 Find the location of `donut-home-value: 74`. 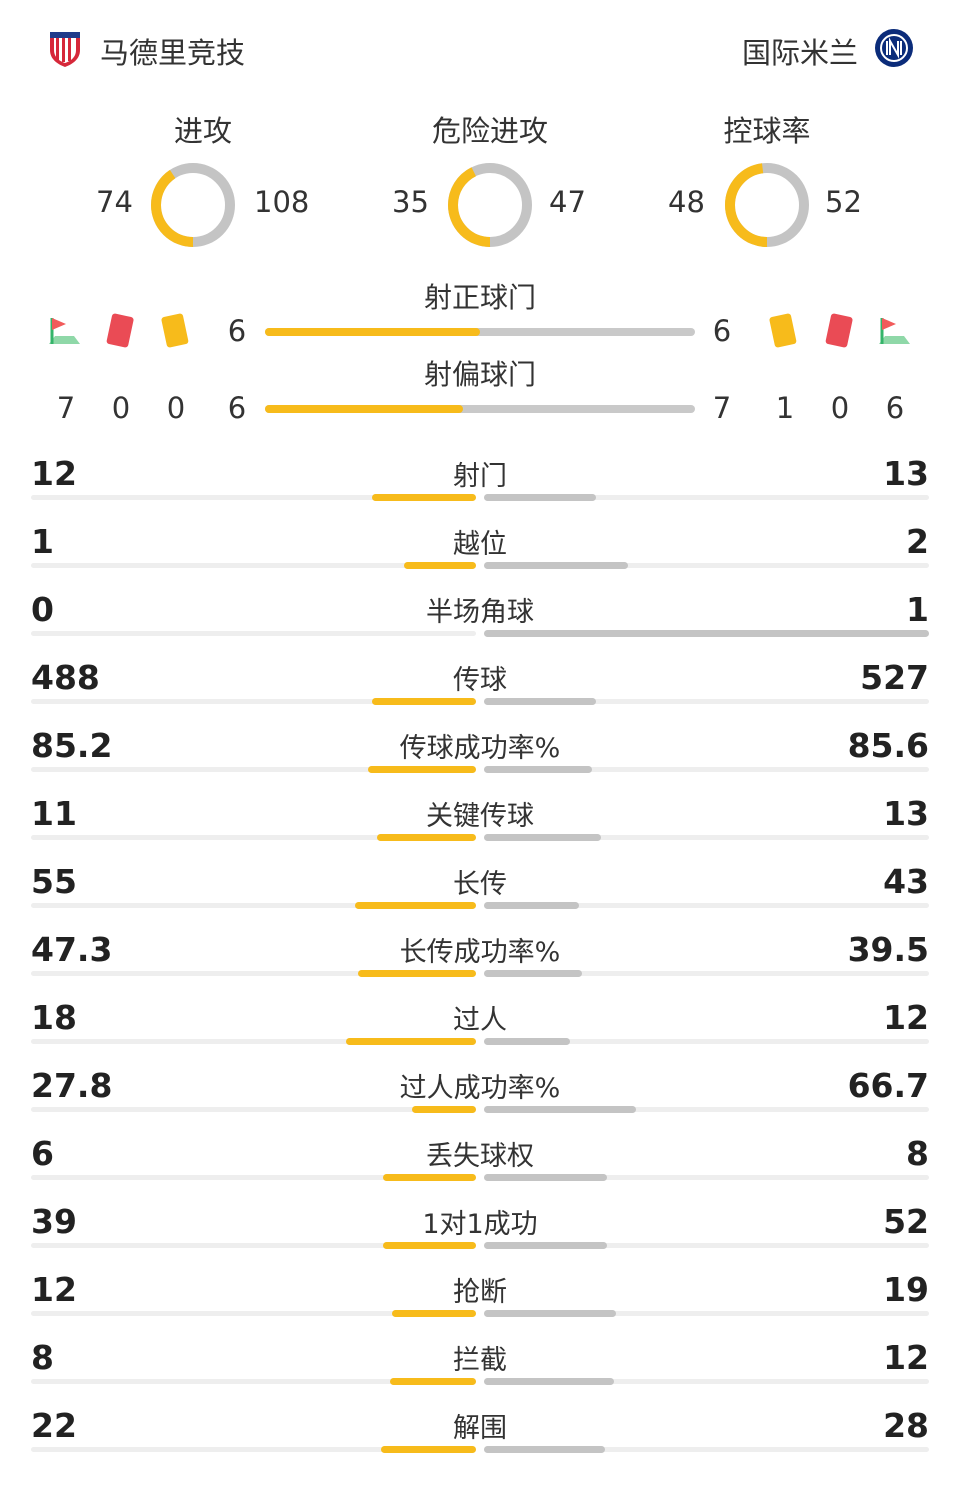

donut-home-value: 74 is located at coordinates (114, 202).